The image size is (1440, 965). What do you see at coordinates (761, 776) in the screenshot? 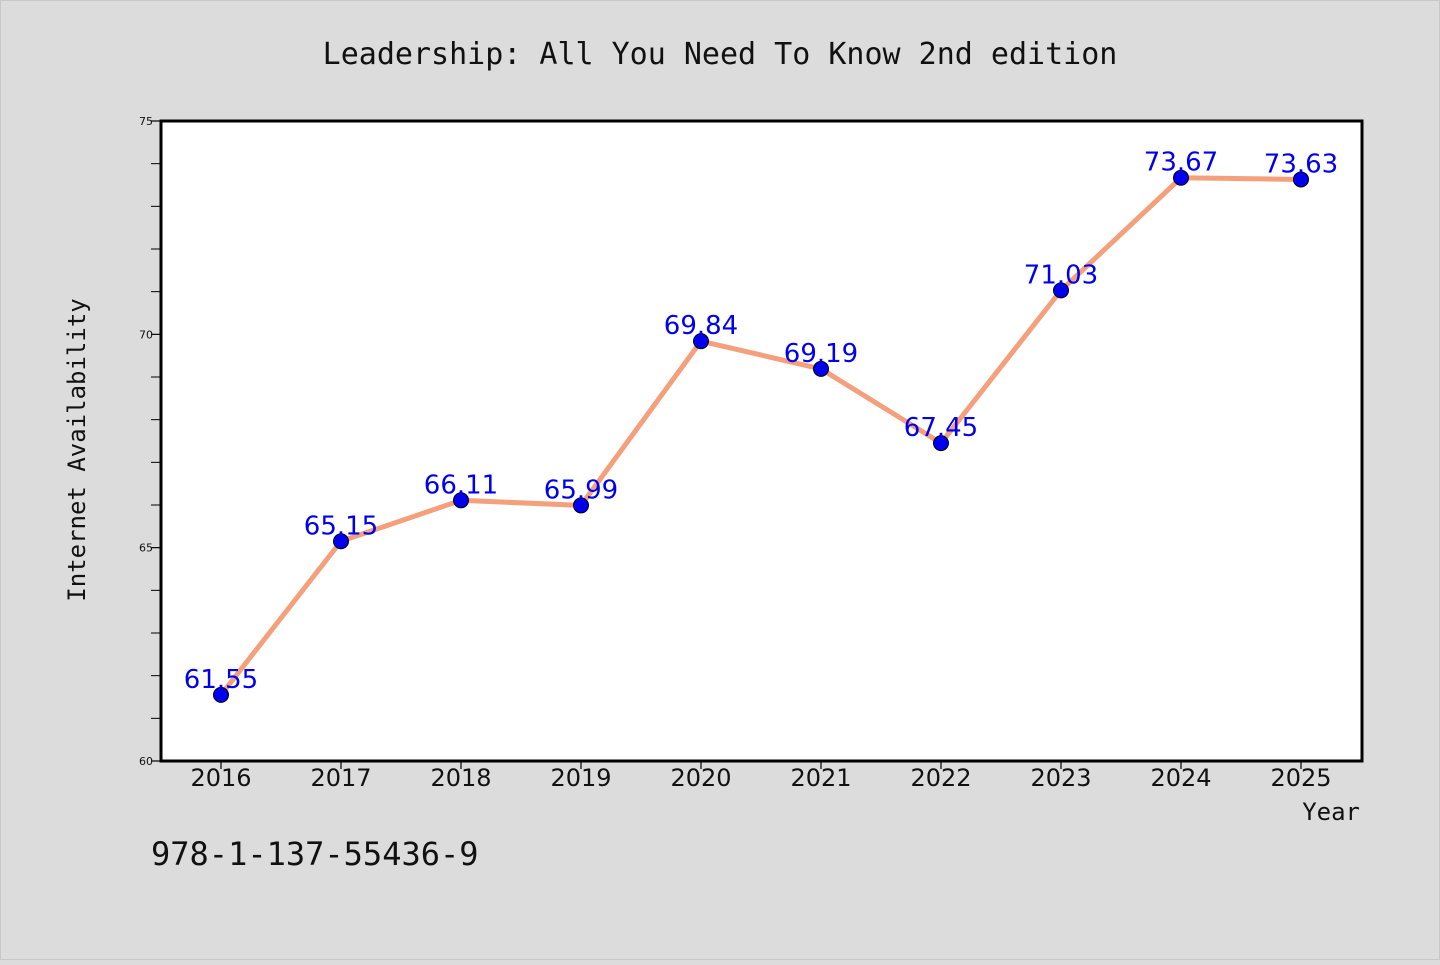
I see `x-axis-ticks: 2016 2017 2018 2019 2020 2021 2022 2023 2024 2025` at bounding box center [761, 776].